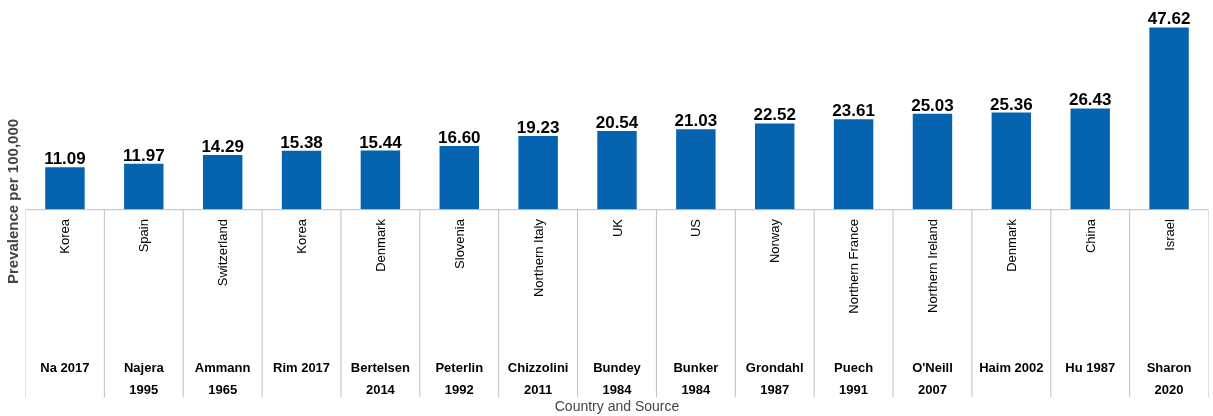 This screenshot has width=1213, height=416. Describe the element at coordinates (1011, 367) in the screenshot. I see `x-tick-label: Haim 2002` at that location.